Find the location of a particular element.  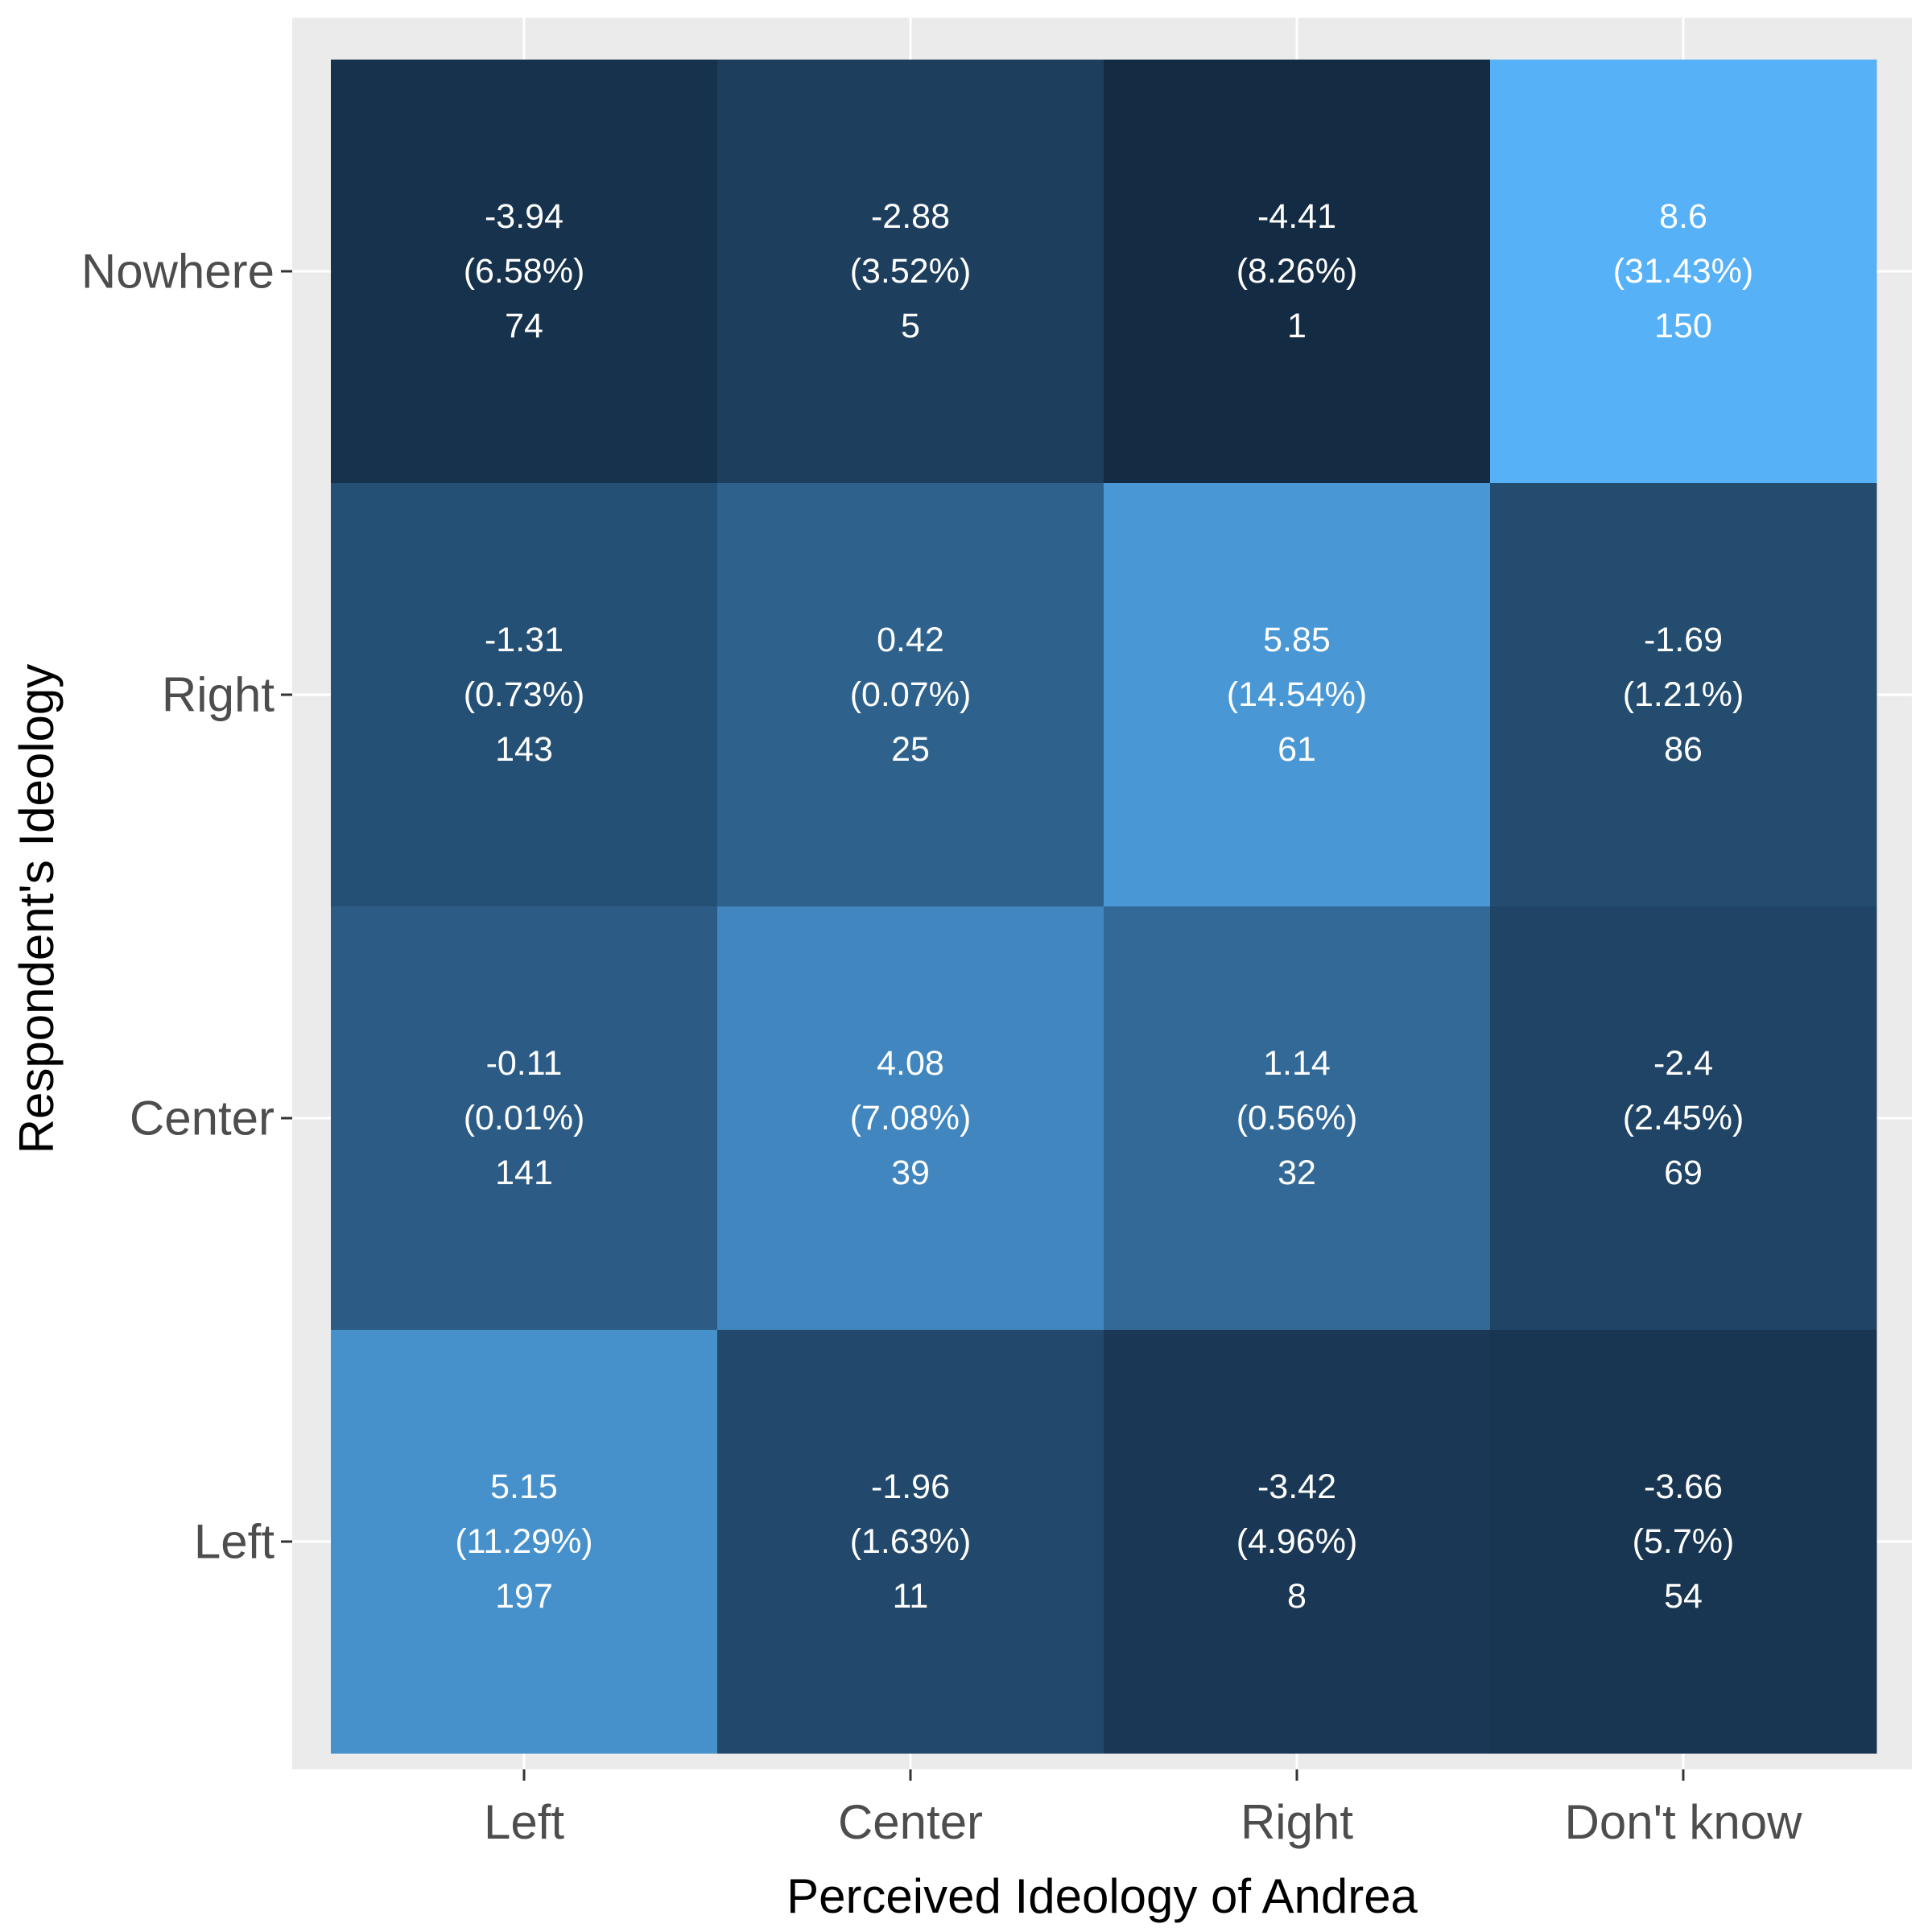

x-tick-label-center: Center is located at coordinates (910, 1822).